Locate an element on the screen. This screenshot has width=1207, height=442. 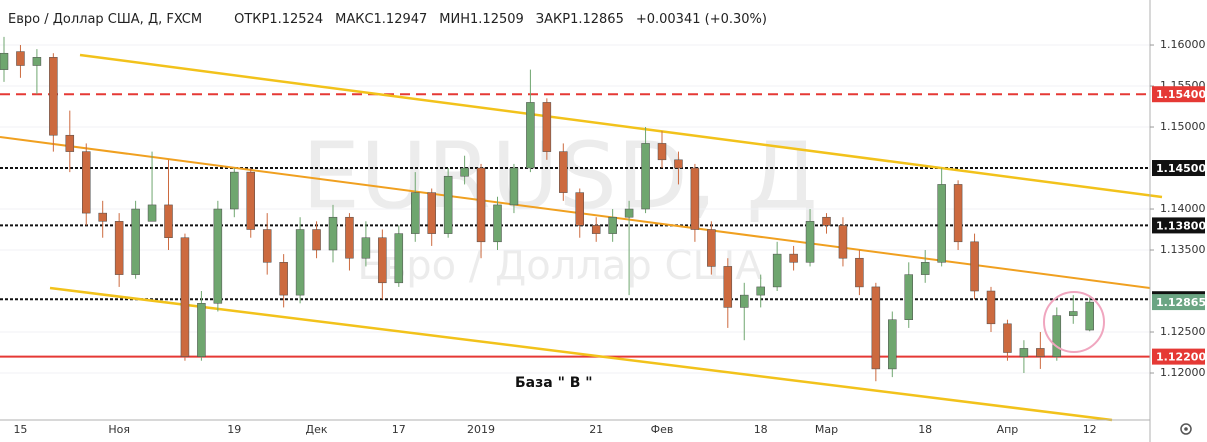
settings-icon is located at coordinates (1186, 429).